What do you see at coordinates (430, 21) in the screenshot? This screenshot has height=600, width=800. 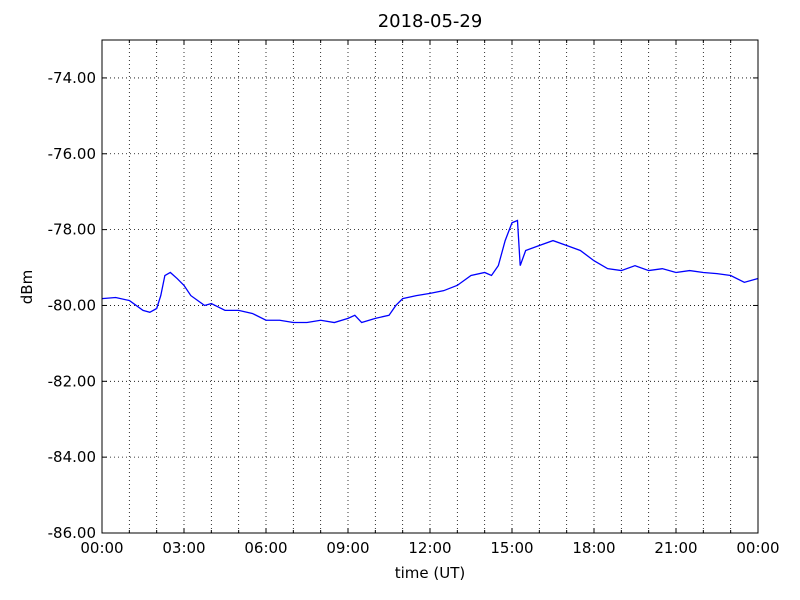 I see `chart-title: 2018-05-29` at bounding box center [430, 21].